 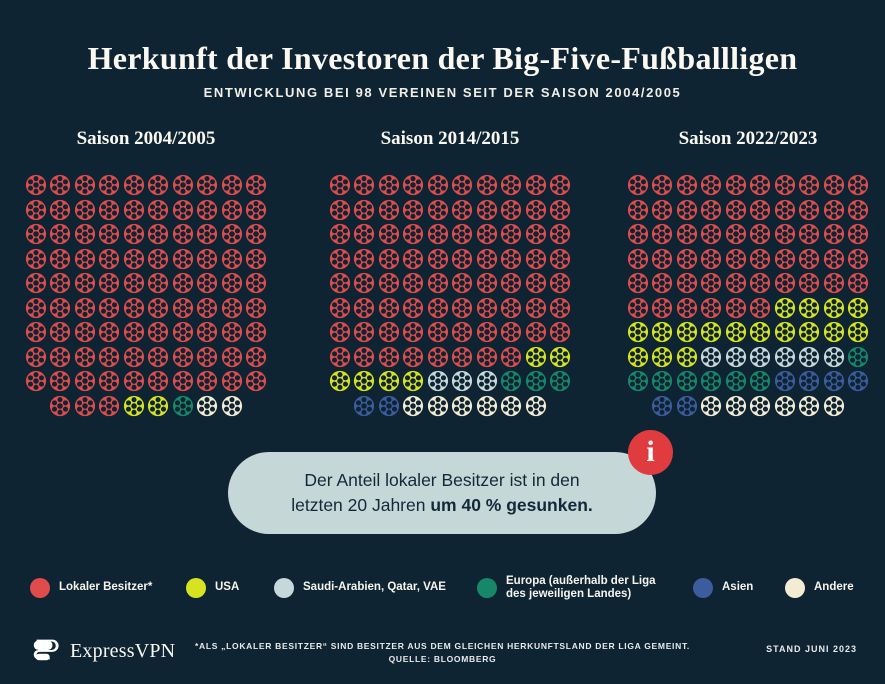 What do you see at coordinates (374, 587) in the screenshot?
I see `legend-label: Saudi-Arabien, Qatar, VAE` at bounding box center [374, 587].